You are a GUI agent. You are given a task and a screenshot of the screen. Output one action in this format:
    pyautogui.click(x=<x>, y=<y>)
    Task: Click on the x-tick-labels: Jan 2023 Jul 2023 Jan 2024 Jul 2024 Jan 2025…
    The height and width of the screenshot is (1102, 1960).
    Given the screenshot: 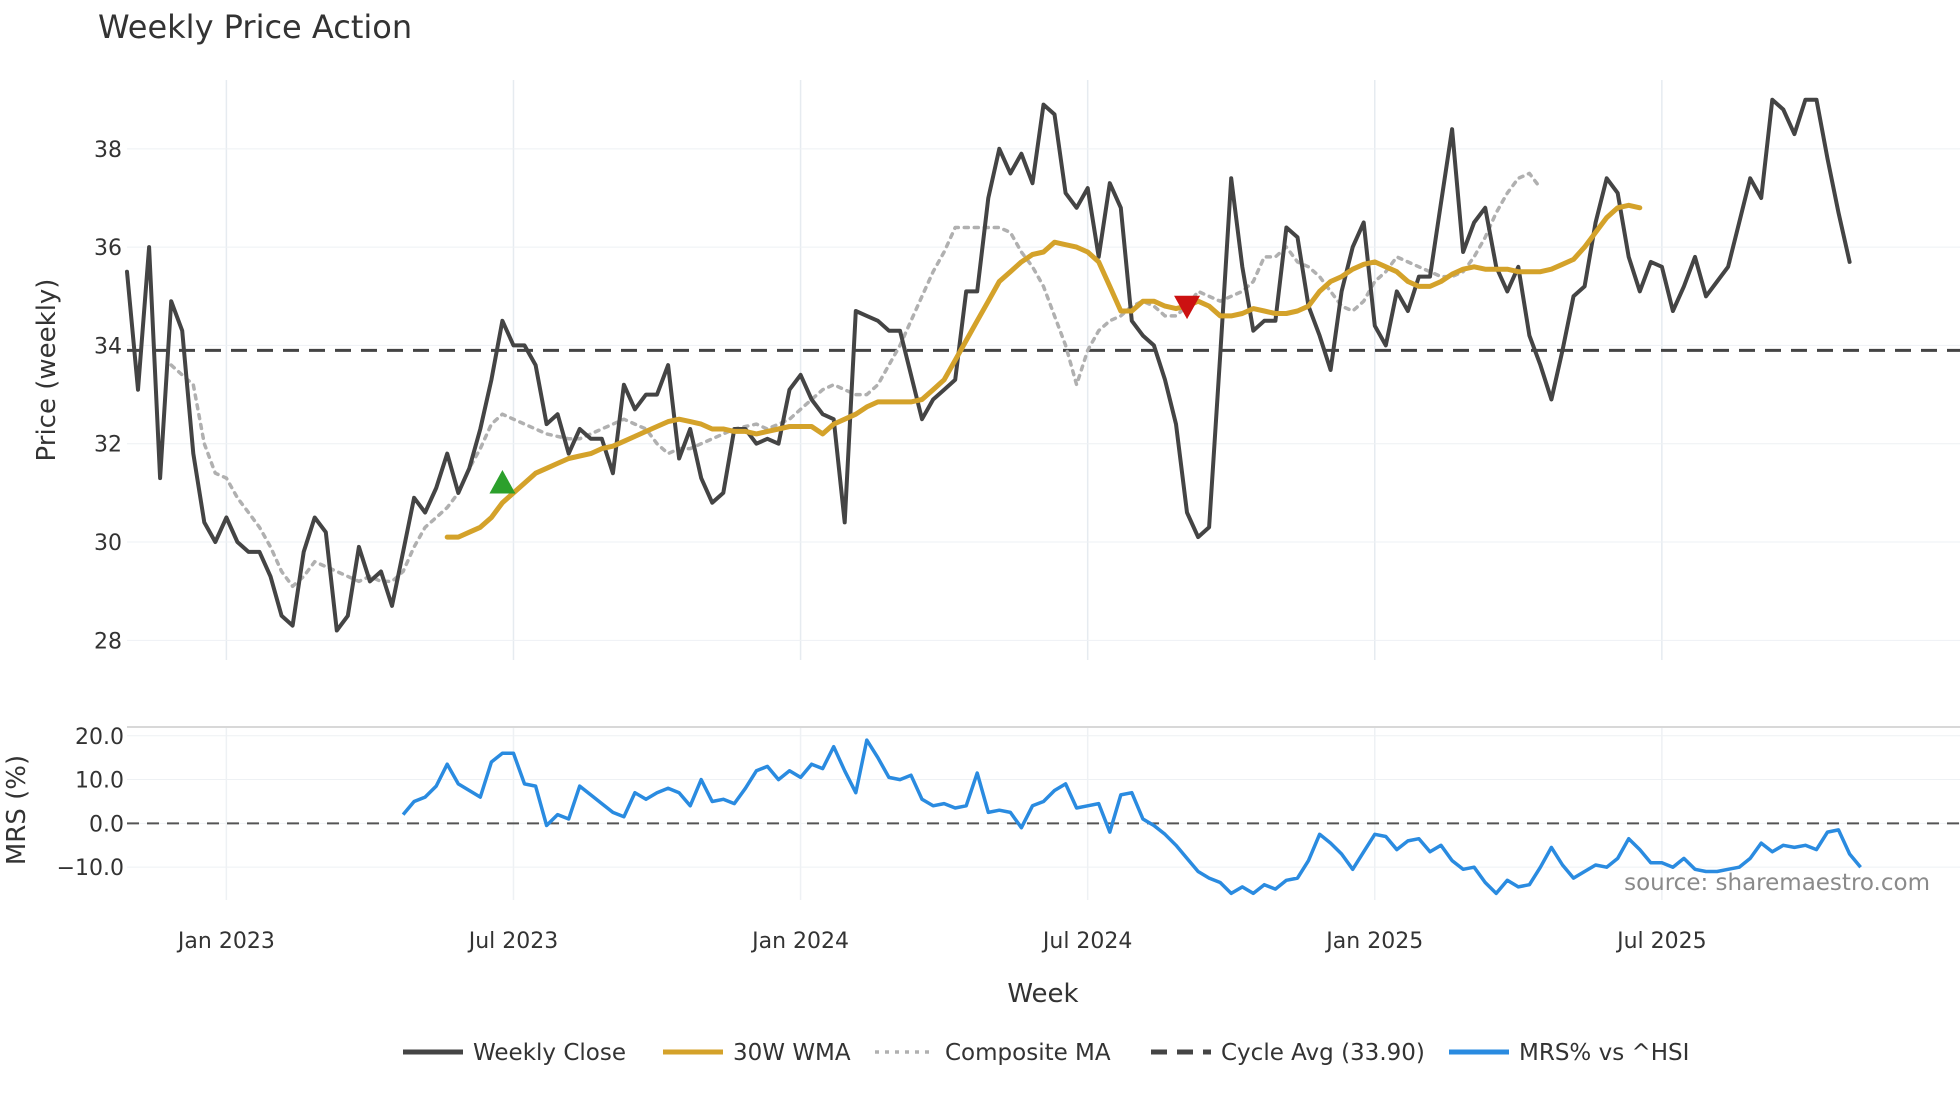 What is the action you would take?
    pyautogui.click(x=941, y=941)
    